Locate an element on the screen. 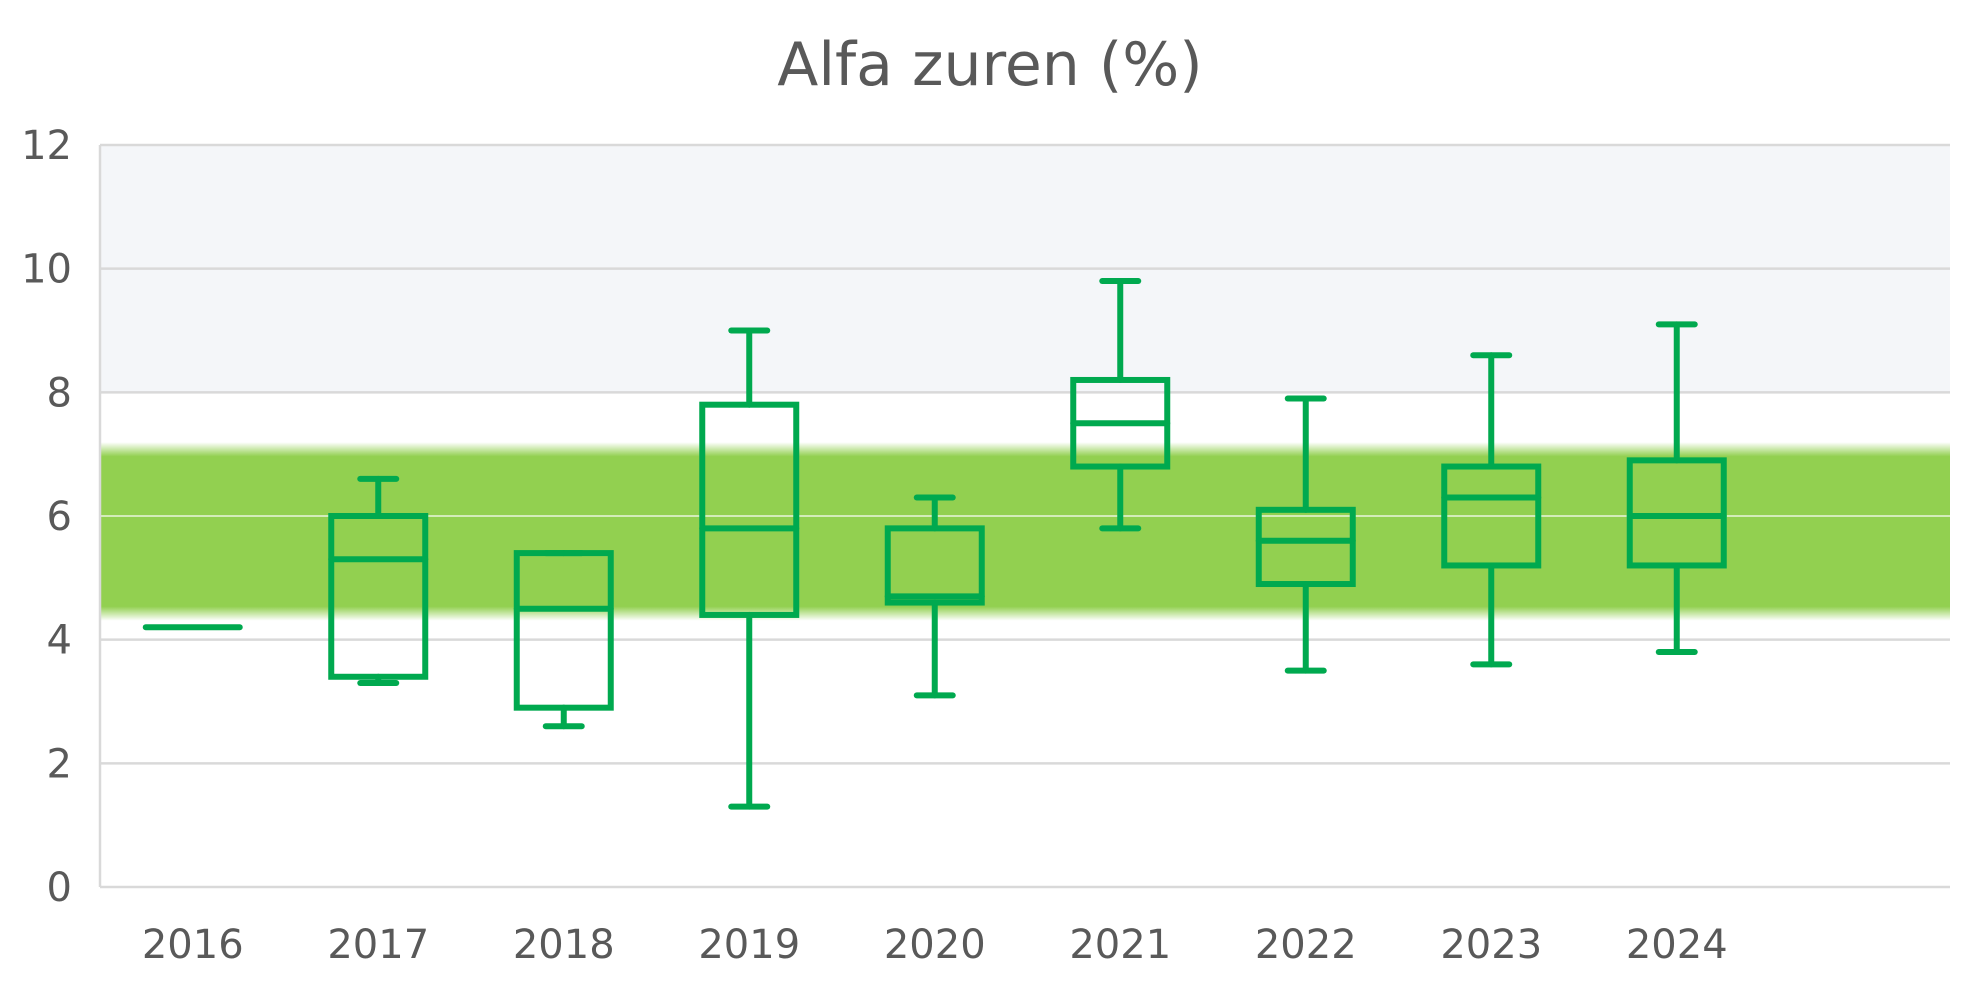  y-tick-label: 6 is located at coordinates (59, 517).